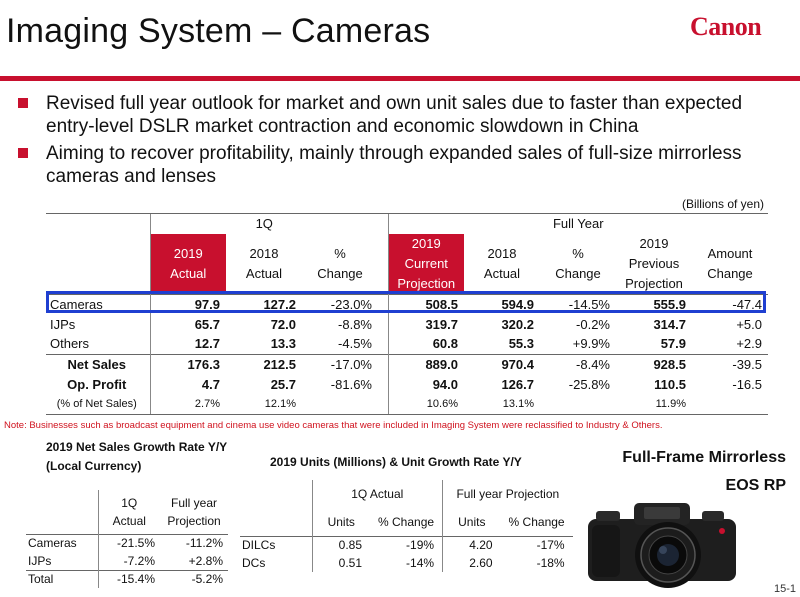 The height and width of the screenshot is (597, 800). I want to click on cell-value: 508.5, so click(425, 303).